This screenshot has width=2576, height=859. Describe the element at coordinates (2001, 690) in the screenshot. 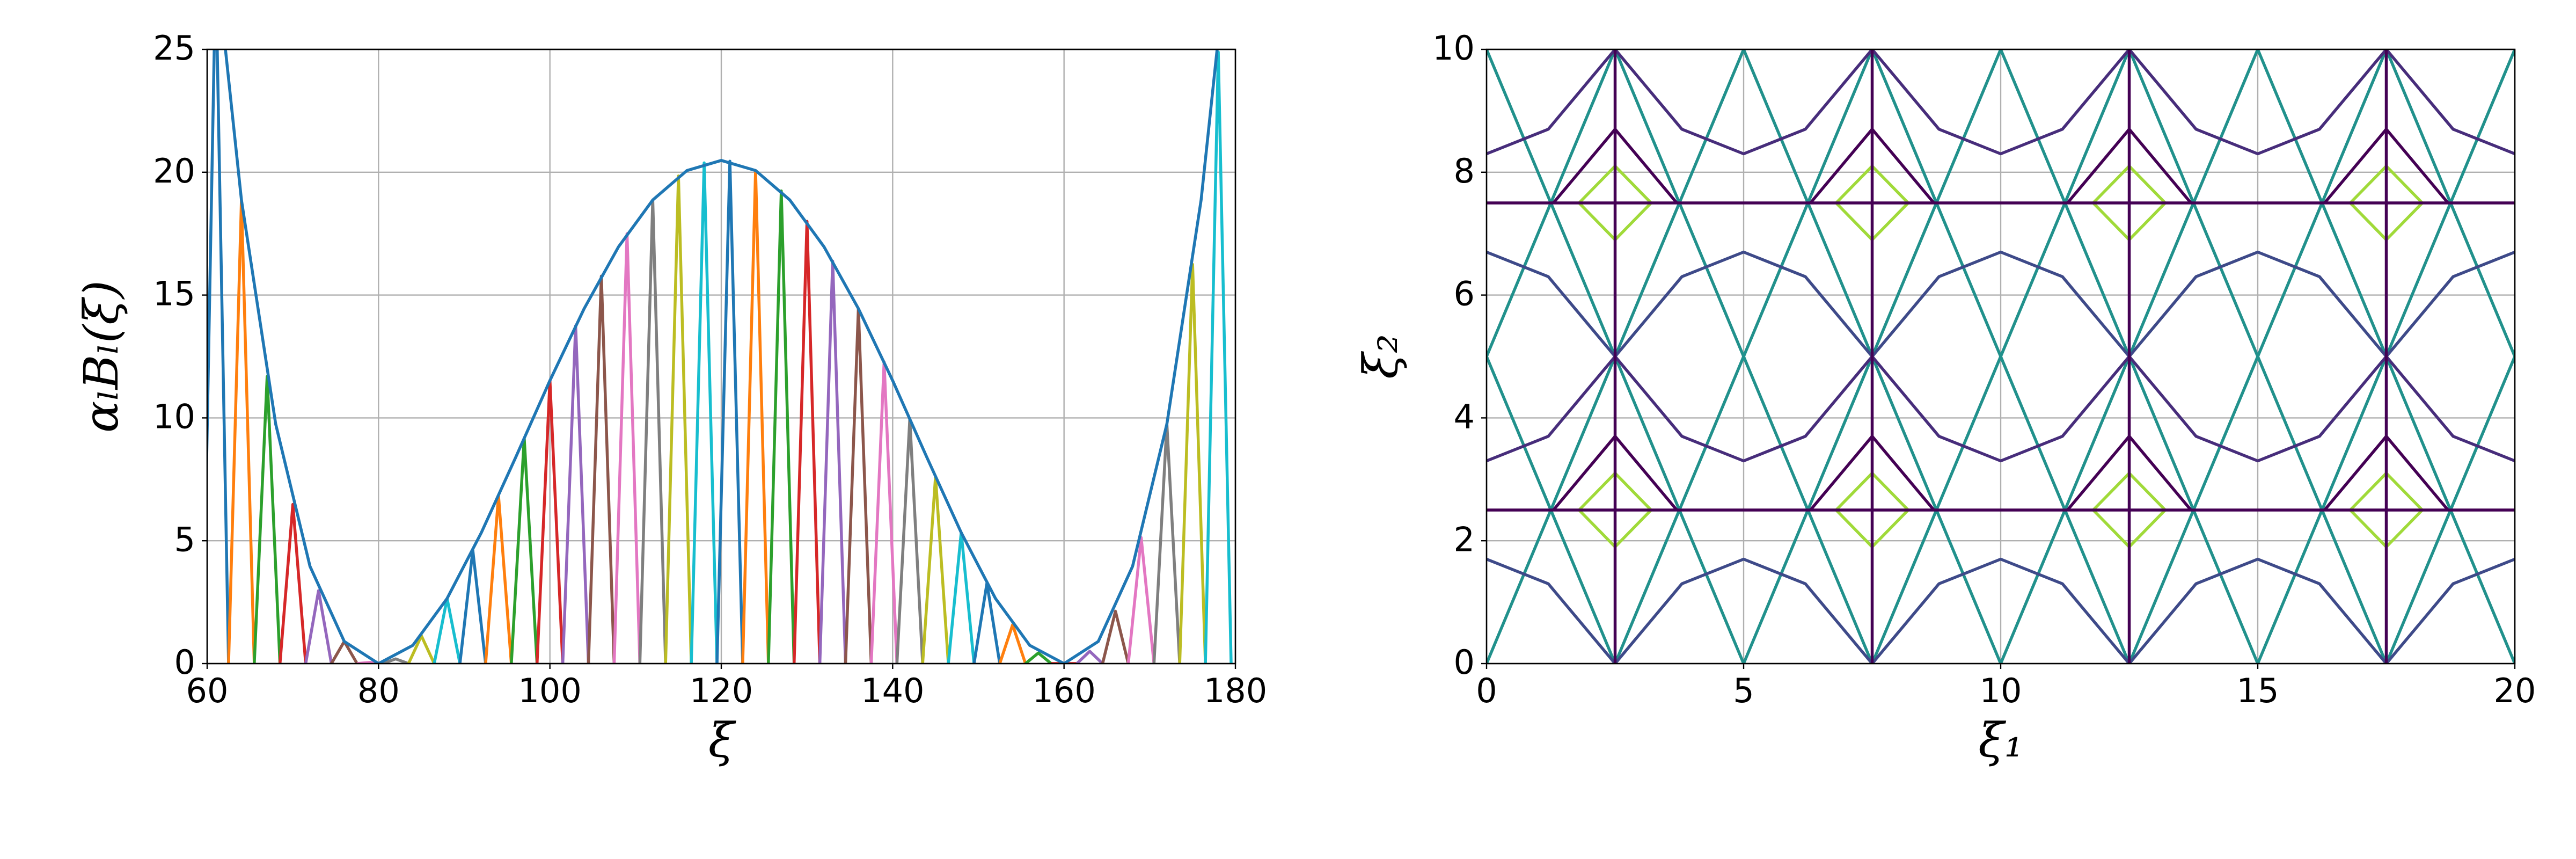

I see `x-tick-label: 10` at that location.